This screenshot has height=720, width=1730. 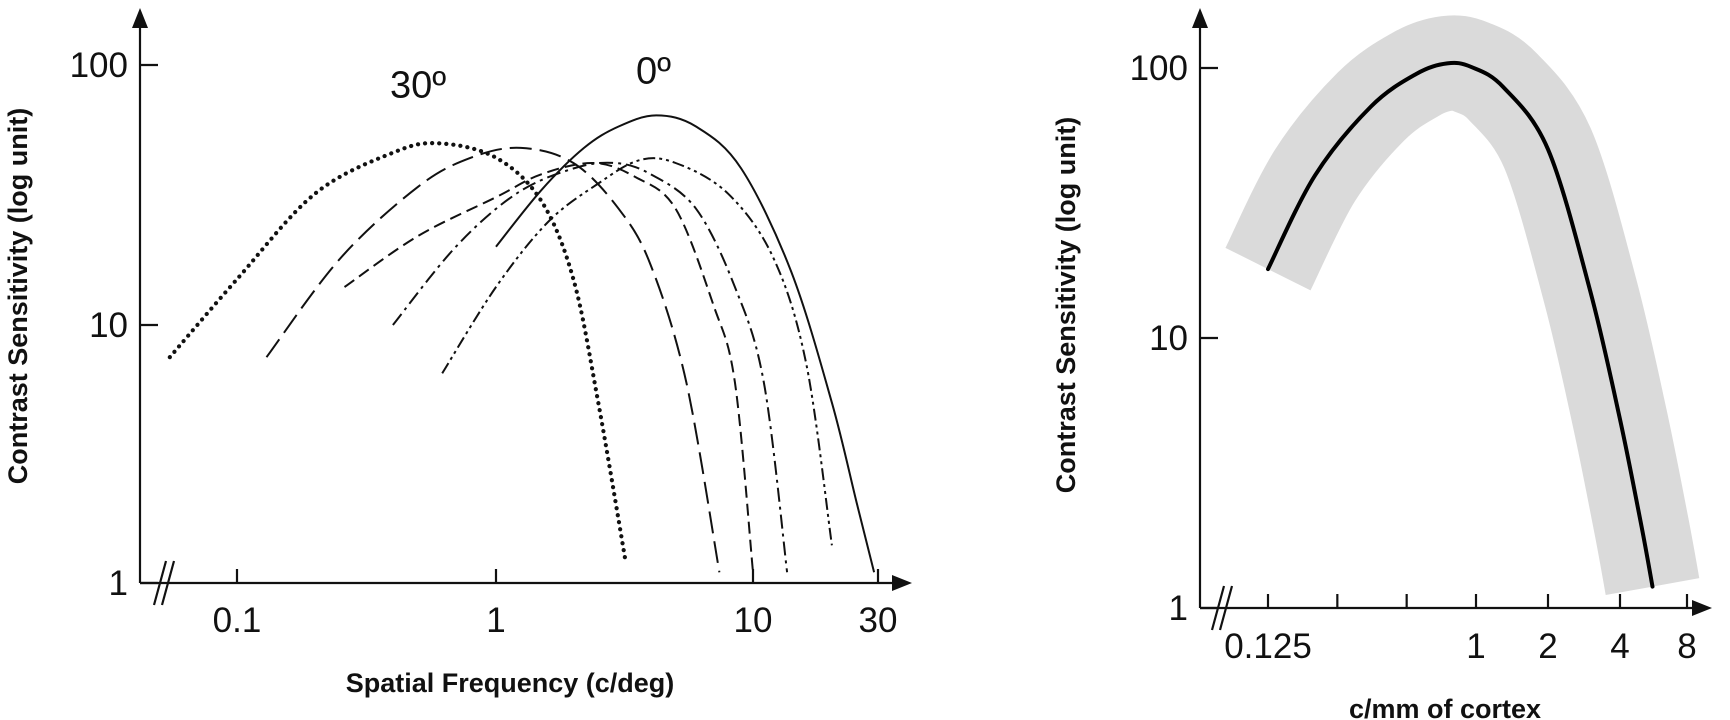 What do you see at coordinates (653, 71) in the screenshot?
I see `curve-annotation: 0º` at bounding box center [653, 71].